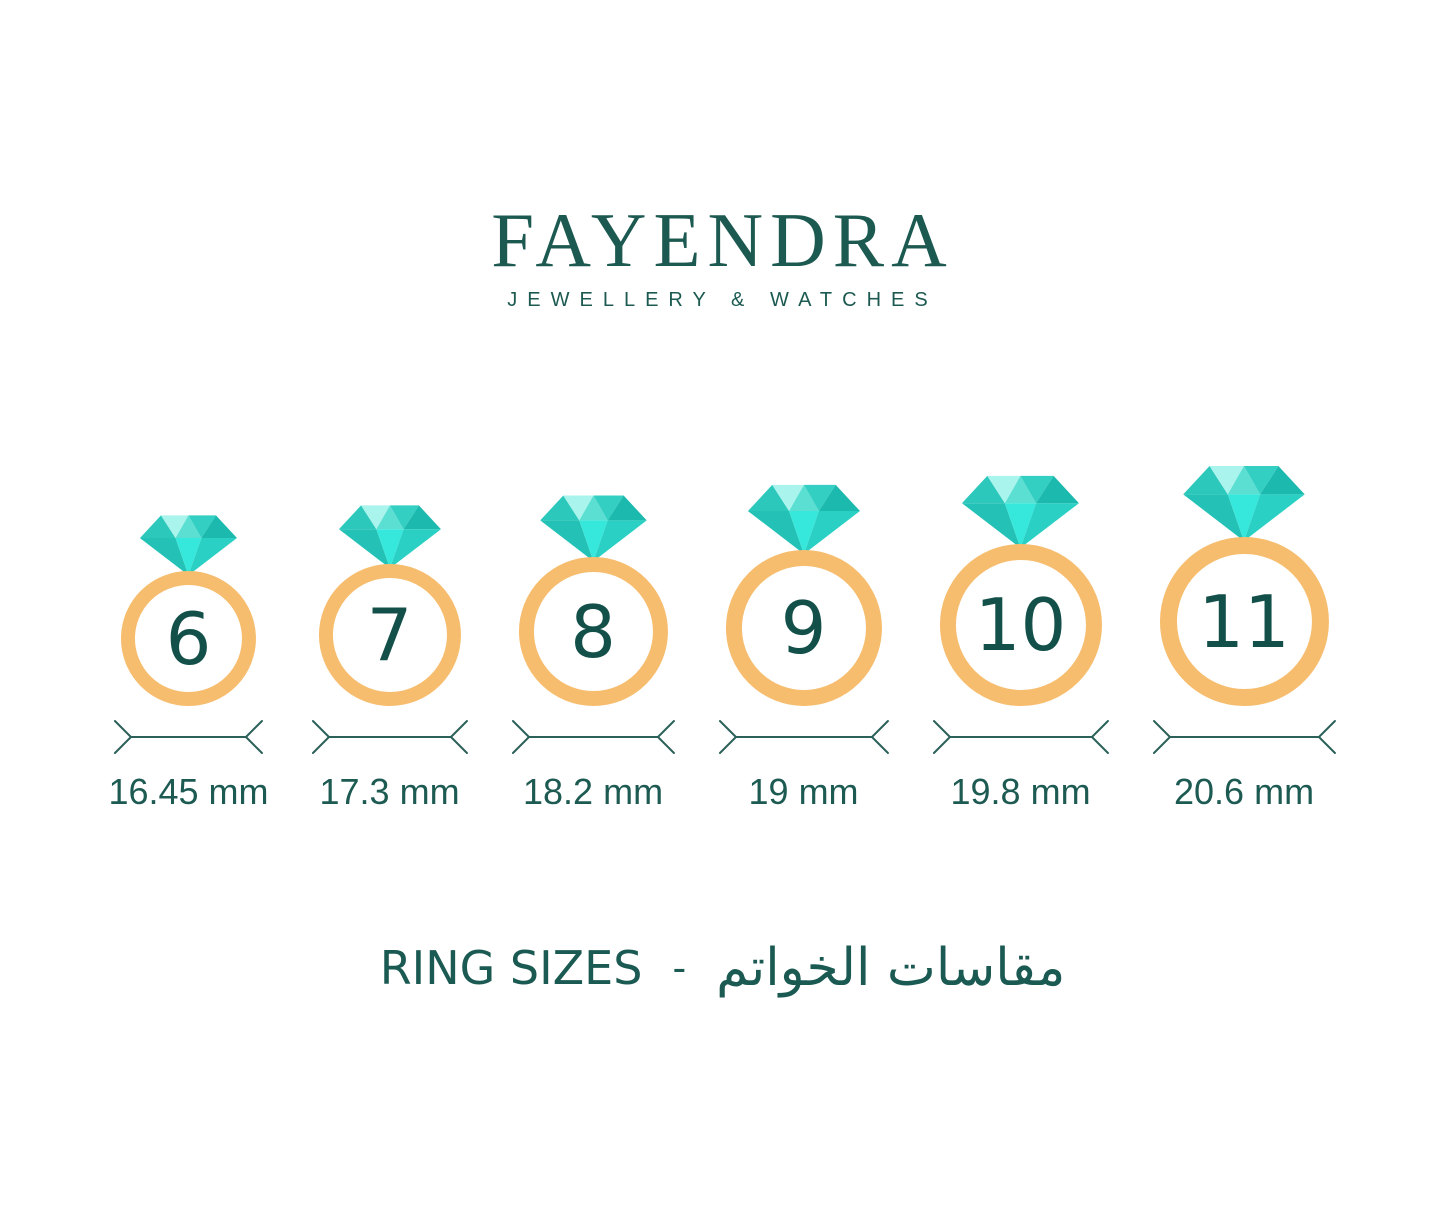  I want to click on chart-caption: RING SIZES - مقاسات الخواتم, so click(722, 968).